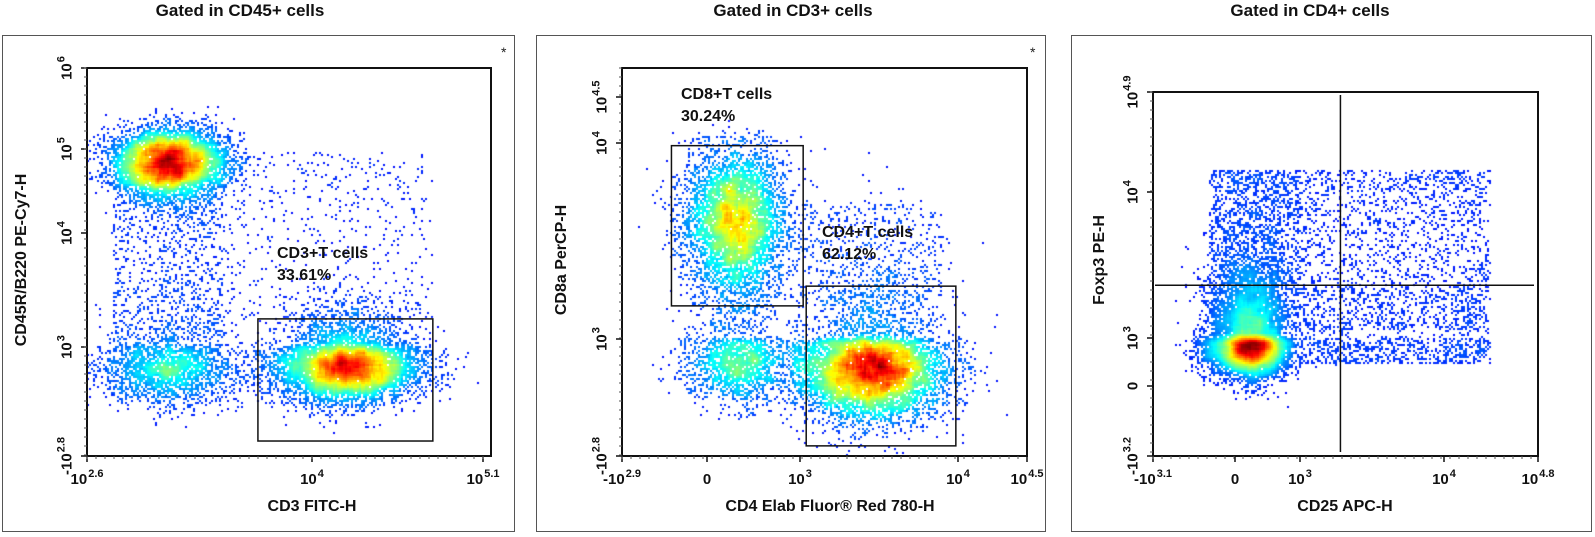  What do you see at coordinates (726, 106) in the screenshot?
I see `gate-label: CD8+T cells 30.24%` at bounding box center [726, 106].